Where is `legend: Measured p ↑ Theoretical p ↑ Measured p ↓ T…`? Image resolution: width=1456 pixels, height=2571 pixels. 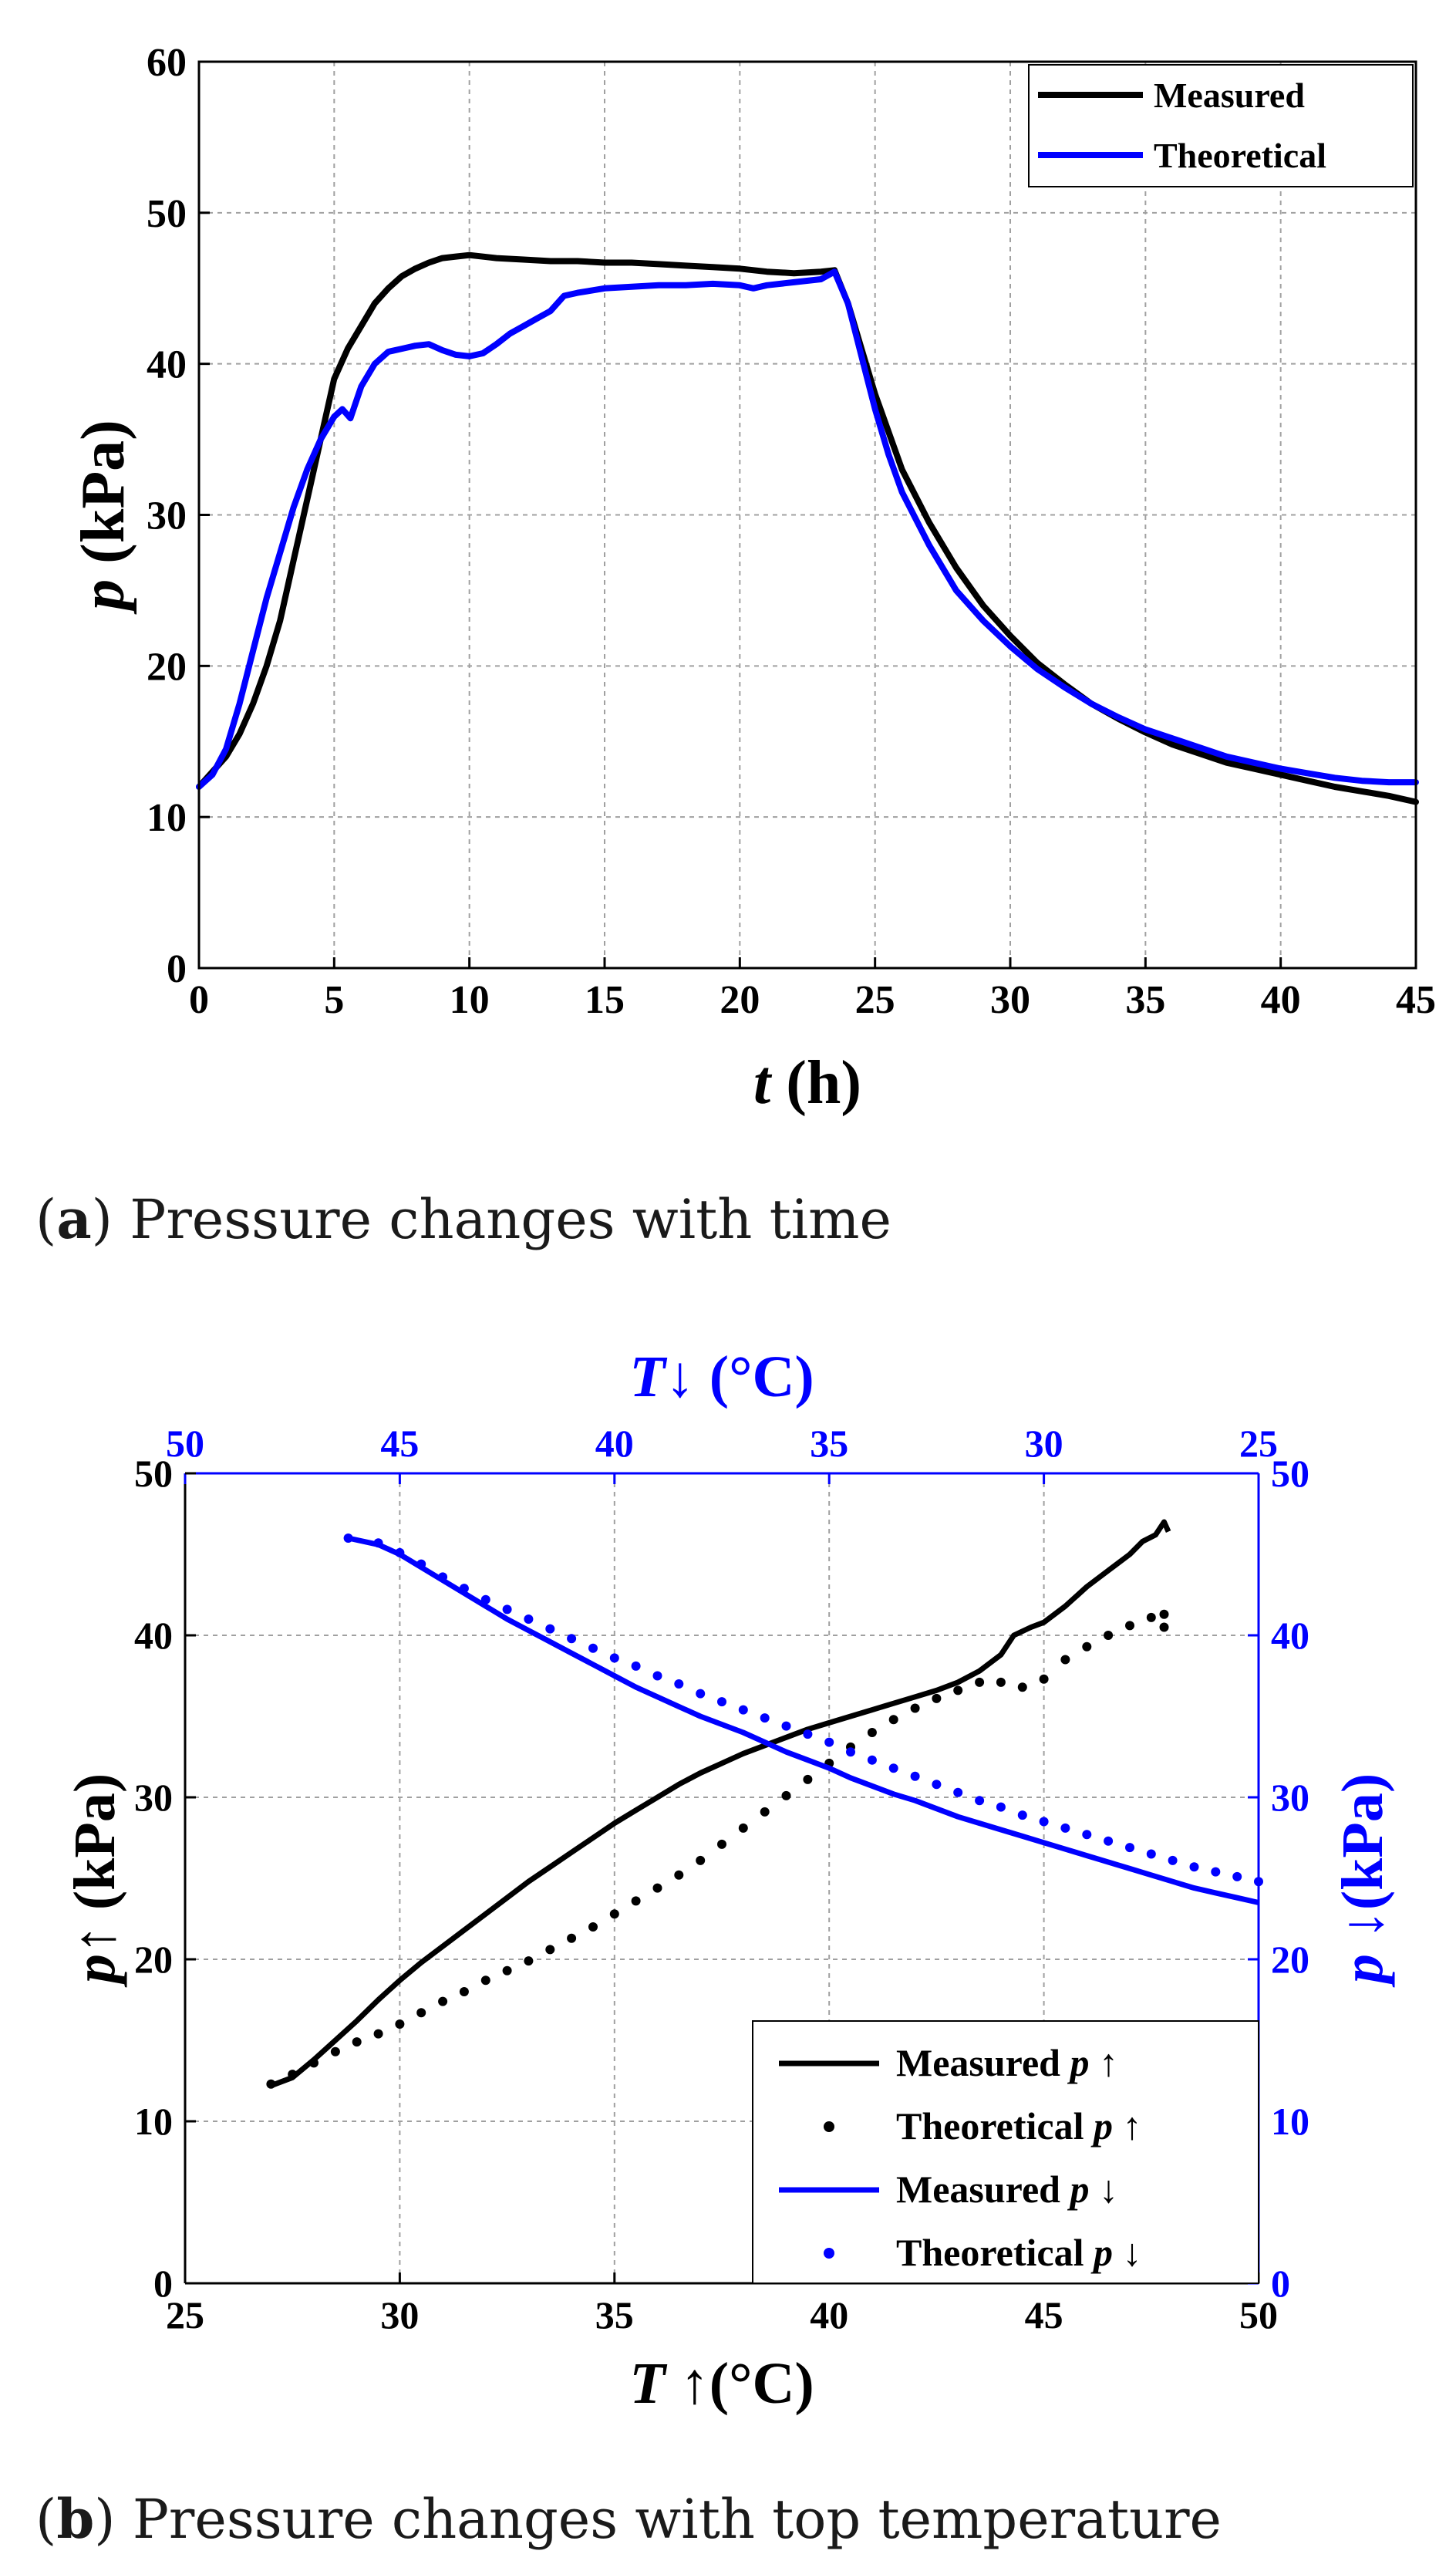 legend: Measured p ↑ Theoretical p ↑ Measured p ↓ T… is located at coordinates (1006, 2152).